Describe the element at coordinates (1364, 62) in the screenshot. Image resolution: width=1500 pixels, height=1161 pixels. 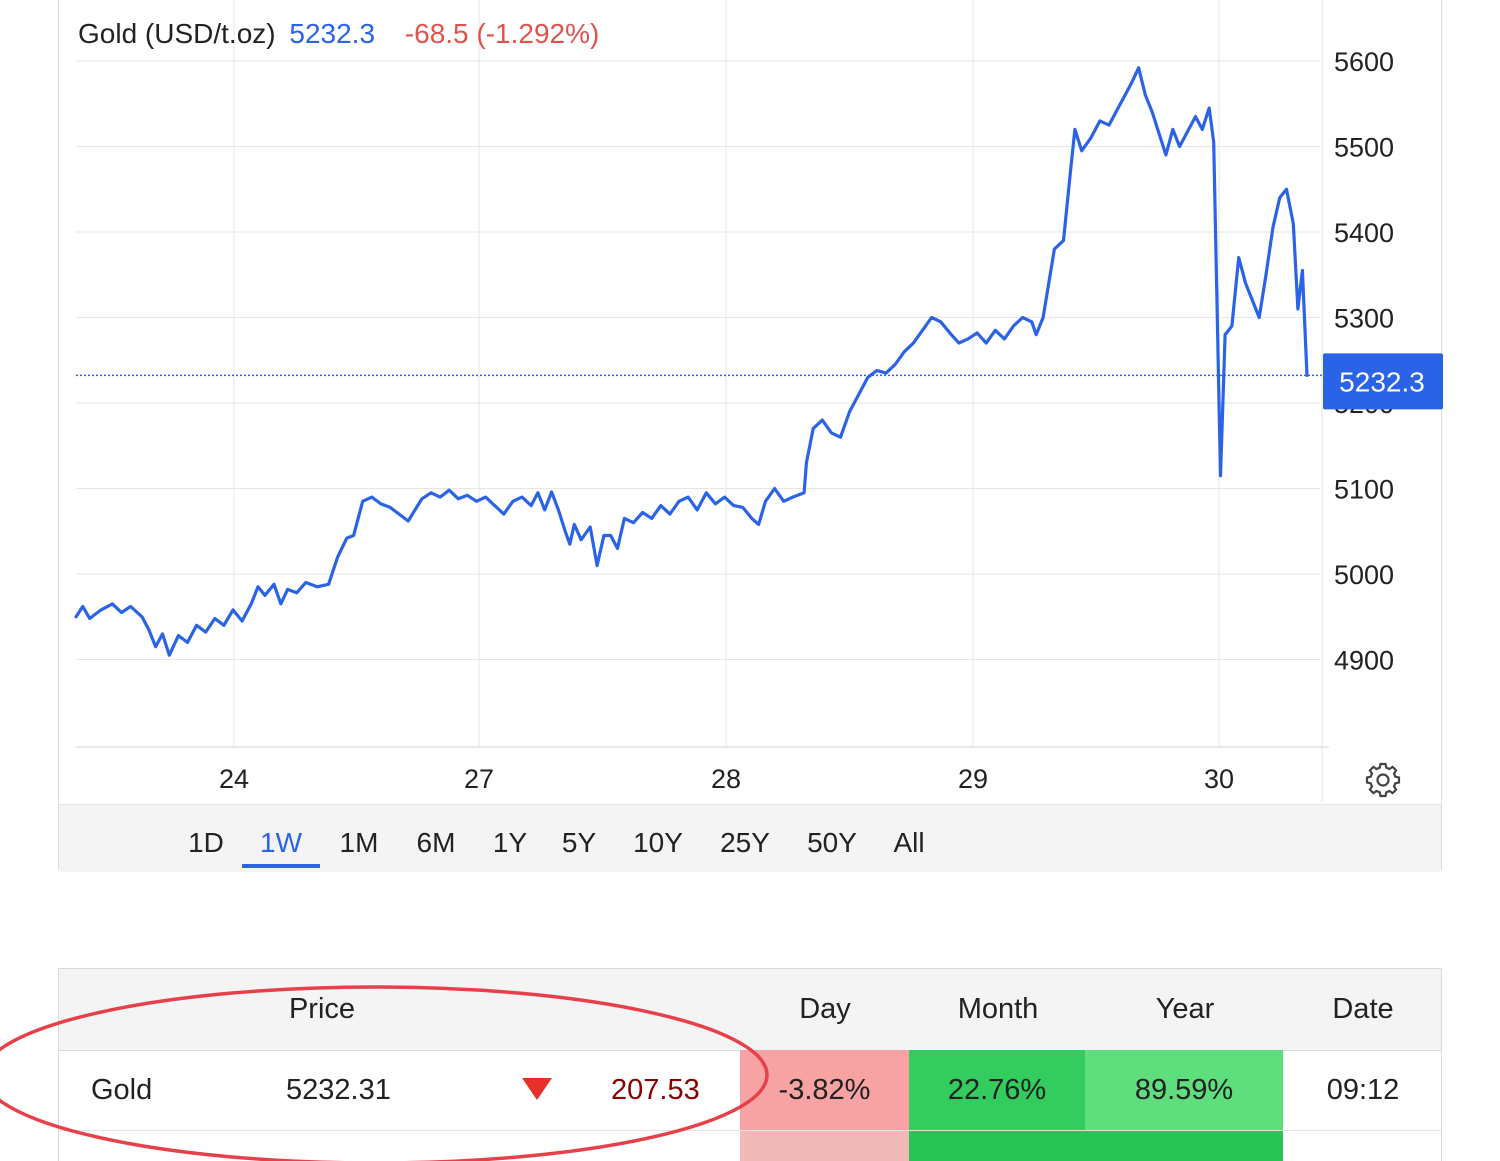
I see `y-tick-label: 5600` at that location.